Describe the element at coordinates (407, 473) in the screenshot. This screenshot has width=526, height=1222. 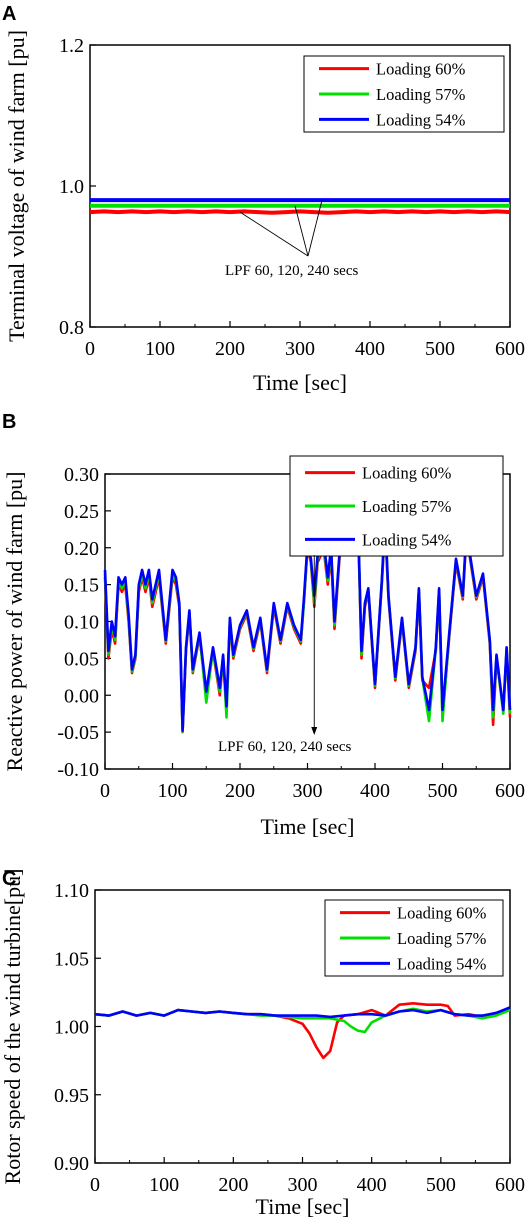
I see `panel-b-legend-label-1: Loading 60%` at that location.